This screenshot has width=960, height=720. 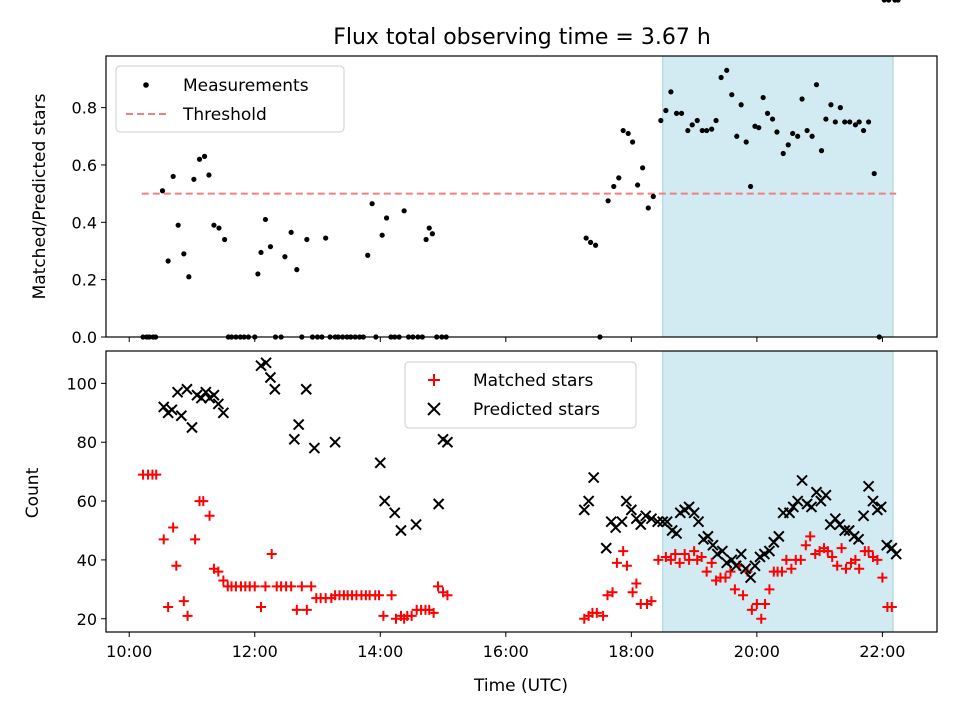 What do you see at coordinates (882, 651) in the screenshot?
I see `x-tick-label: 22:00` at bounding box center [882, 651].